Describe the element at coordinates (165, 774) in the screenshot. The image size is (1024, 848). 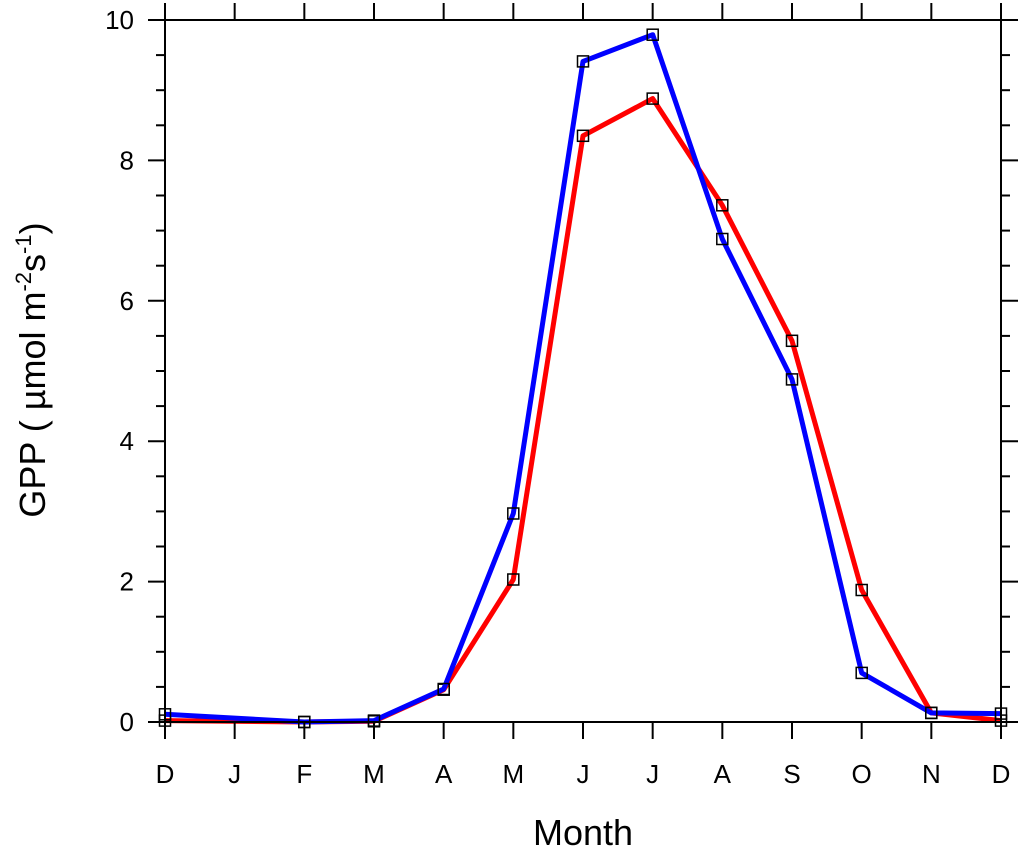
I see `x-tick-label-0: D` at that location.